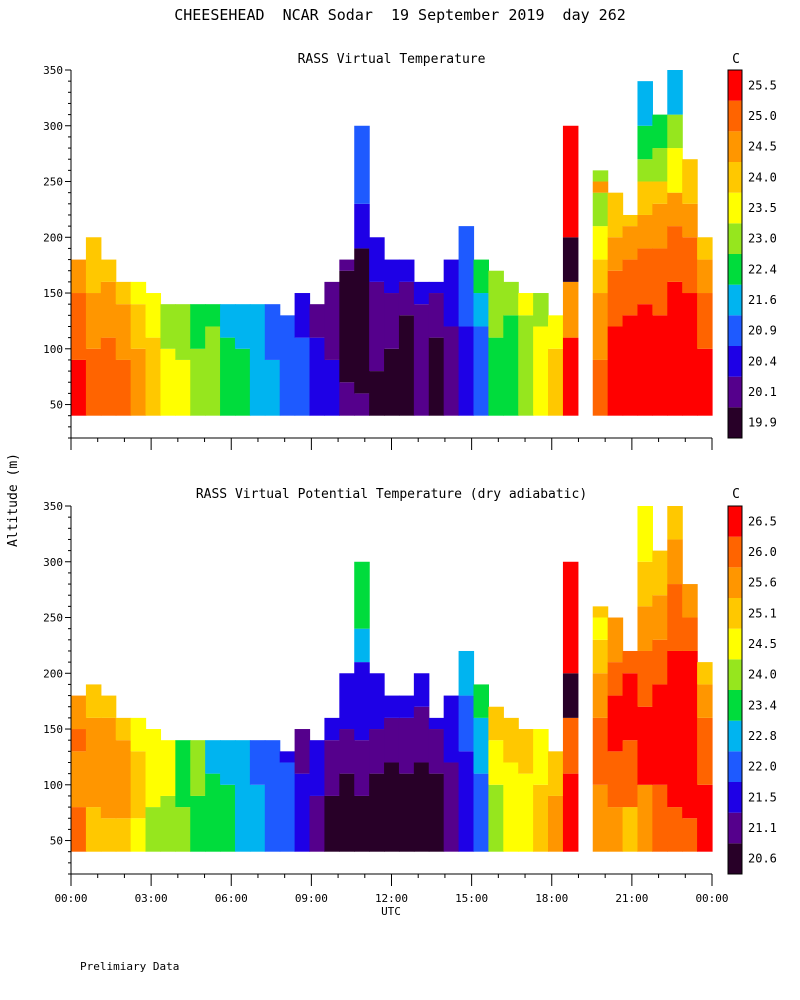  I want to click on colorbar-level-label: 26.0, so click(762, 552).